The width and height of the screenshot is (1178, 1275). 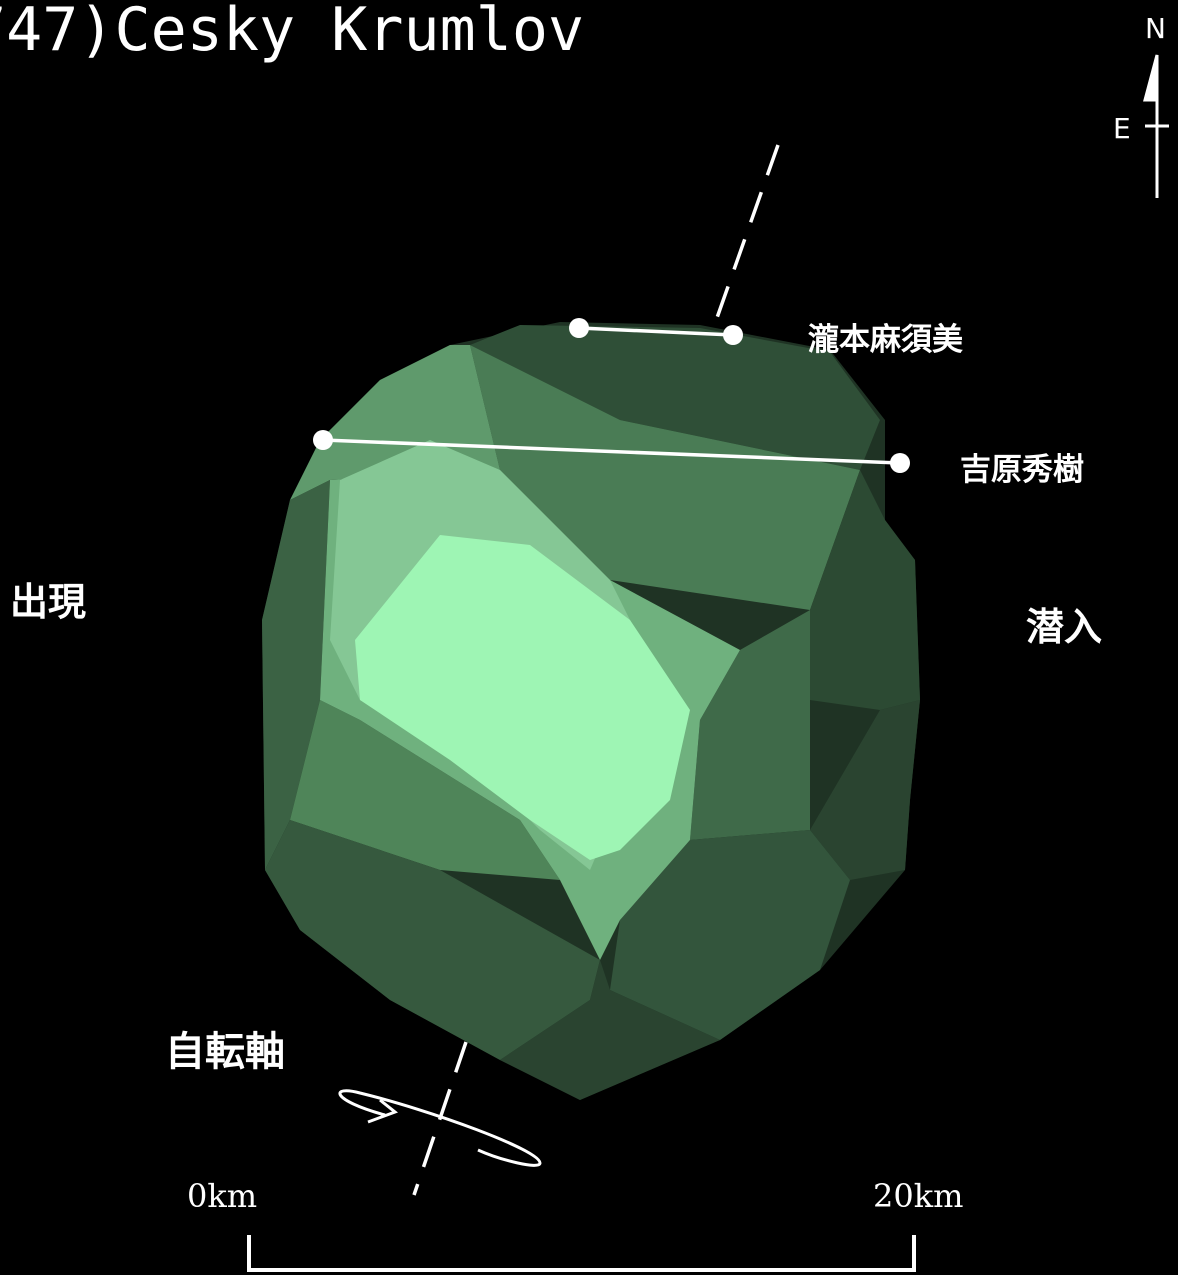 What do you see at coordinates (222, 1196) in the screenshot?
I see `scale-start-label: 0km` at bounding box center [222, 1196].